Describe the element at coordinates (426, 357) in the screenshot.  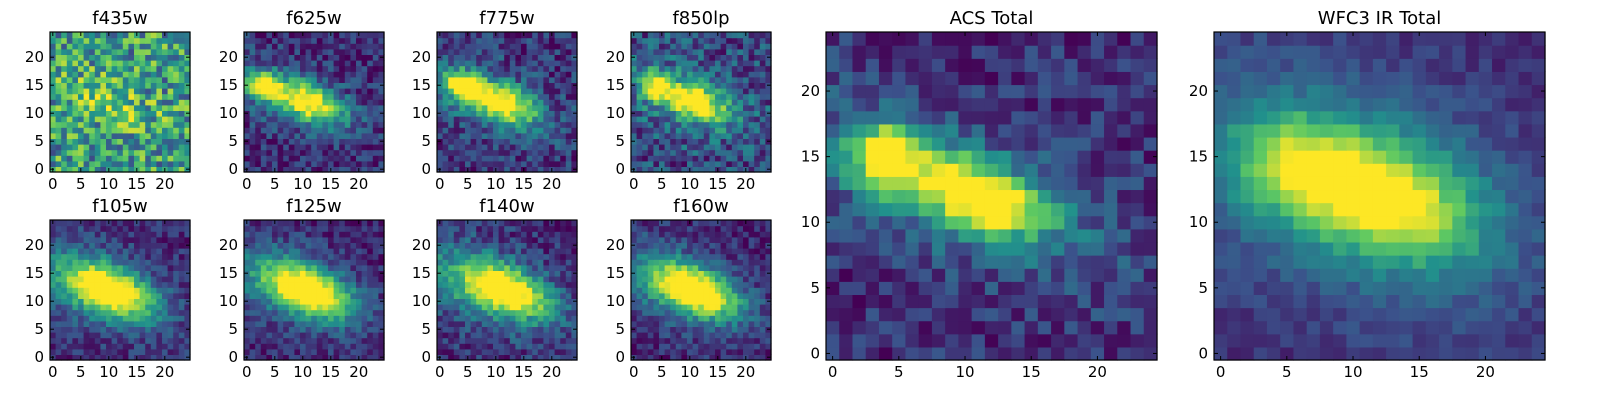
I see `y-tick-label: 0` at that location.